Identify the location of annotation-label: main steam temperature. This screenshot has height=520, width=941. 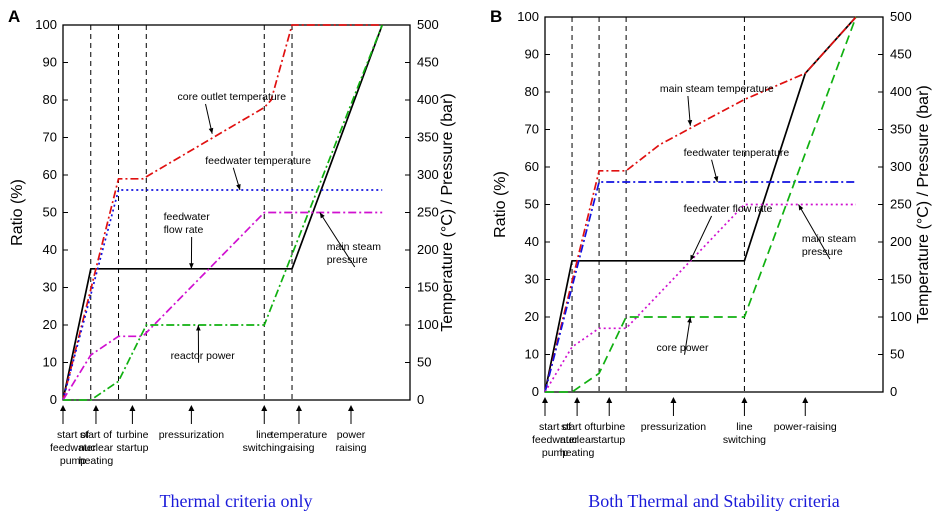
(717, 89).